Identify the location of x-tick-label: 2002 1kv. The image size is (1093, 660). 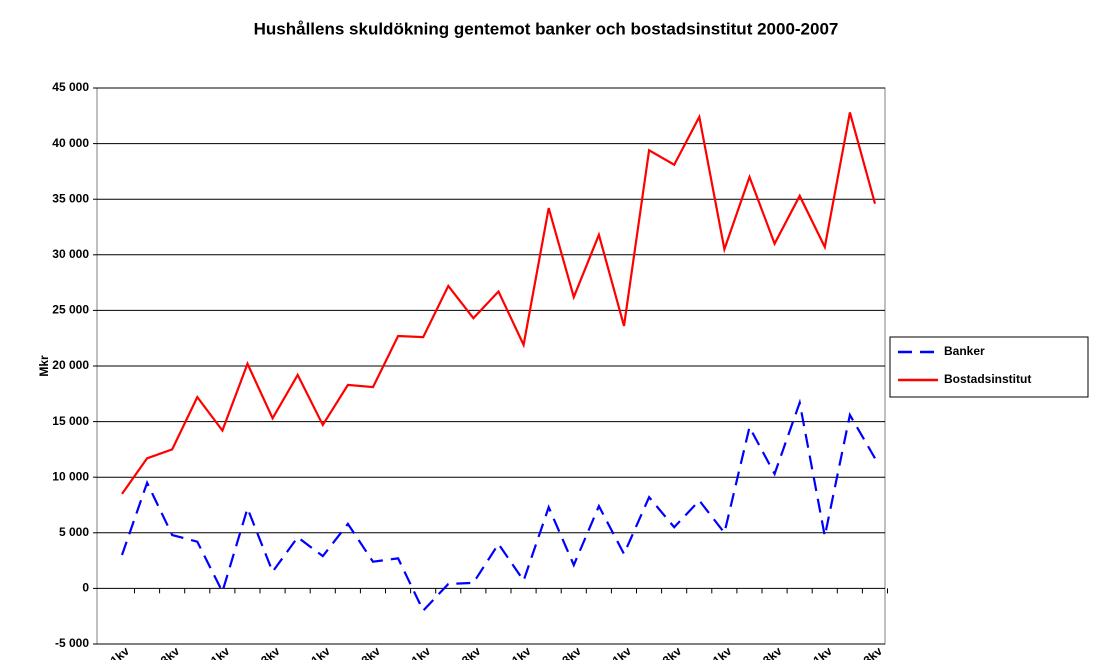
(309, 652).